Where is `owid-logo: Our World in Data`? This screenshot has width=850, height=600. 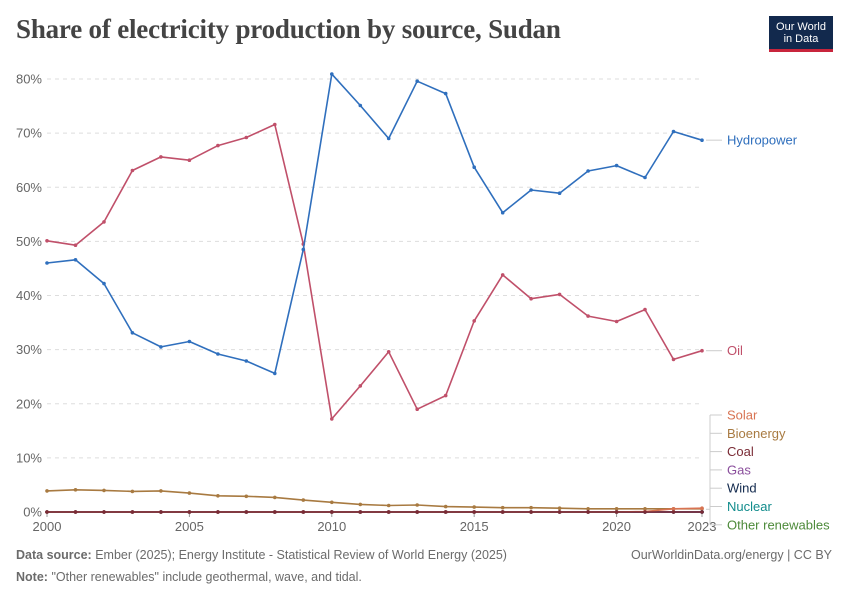
owid-logo: Our World in Data is located at coordinates (801, 34).